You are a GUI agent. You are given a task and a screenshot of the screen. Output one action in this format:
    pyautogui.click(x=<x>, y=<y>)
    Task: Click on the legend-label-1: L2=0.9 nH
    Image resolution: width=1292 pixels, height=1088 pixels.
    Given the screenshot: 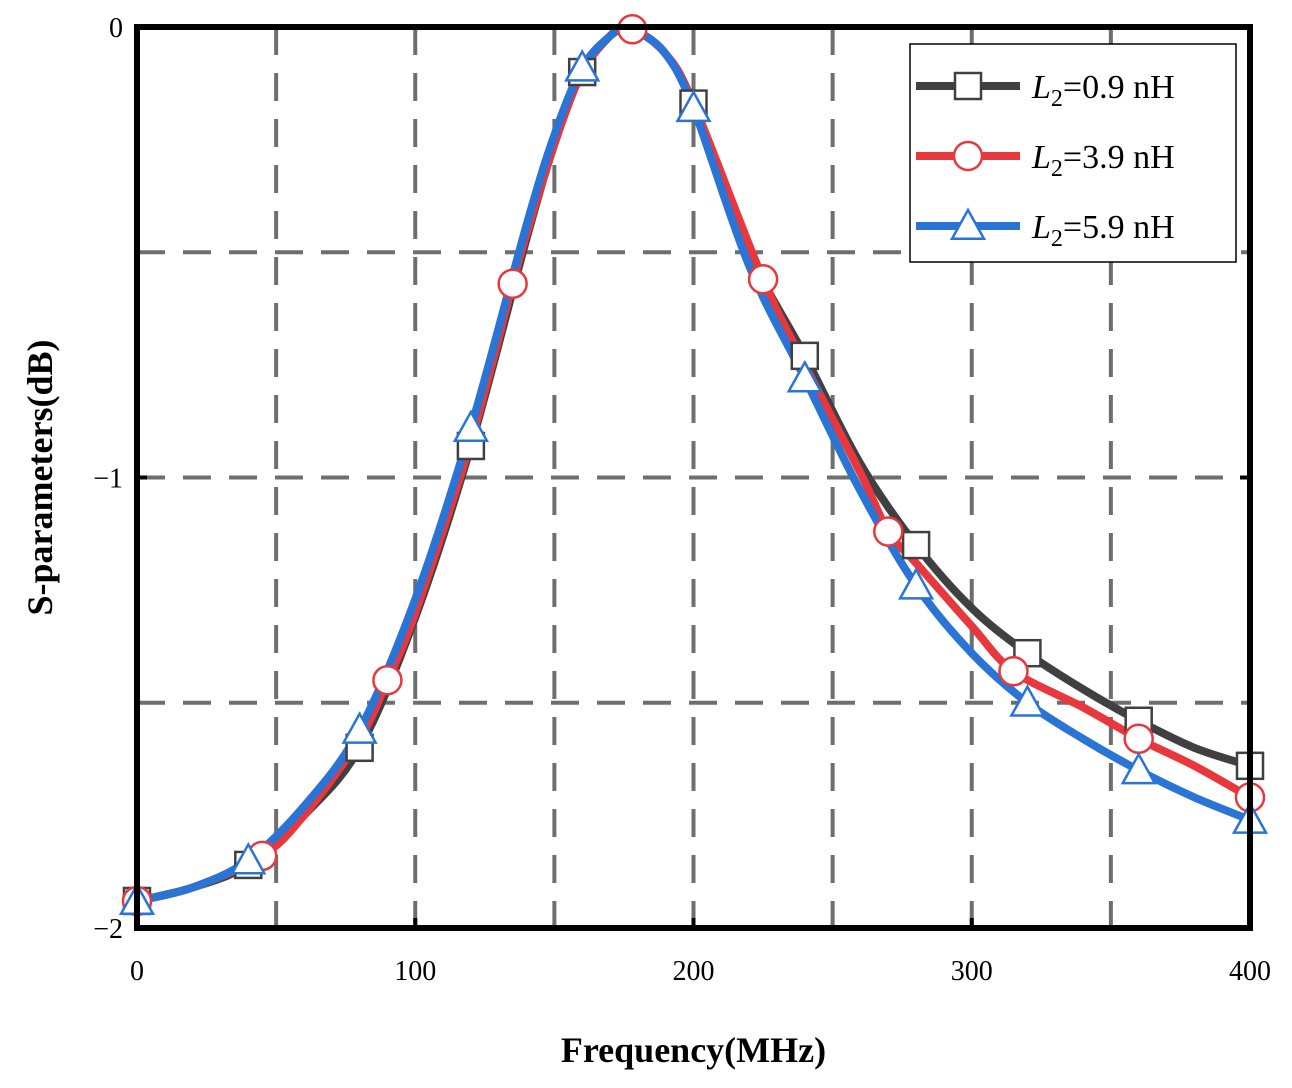 What is the action you would take?
    pyautogui.click(x=1103, y=90)
    